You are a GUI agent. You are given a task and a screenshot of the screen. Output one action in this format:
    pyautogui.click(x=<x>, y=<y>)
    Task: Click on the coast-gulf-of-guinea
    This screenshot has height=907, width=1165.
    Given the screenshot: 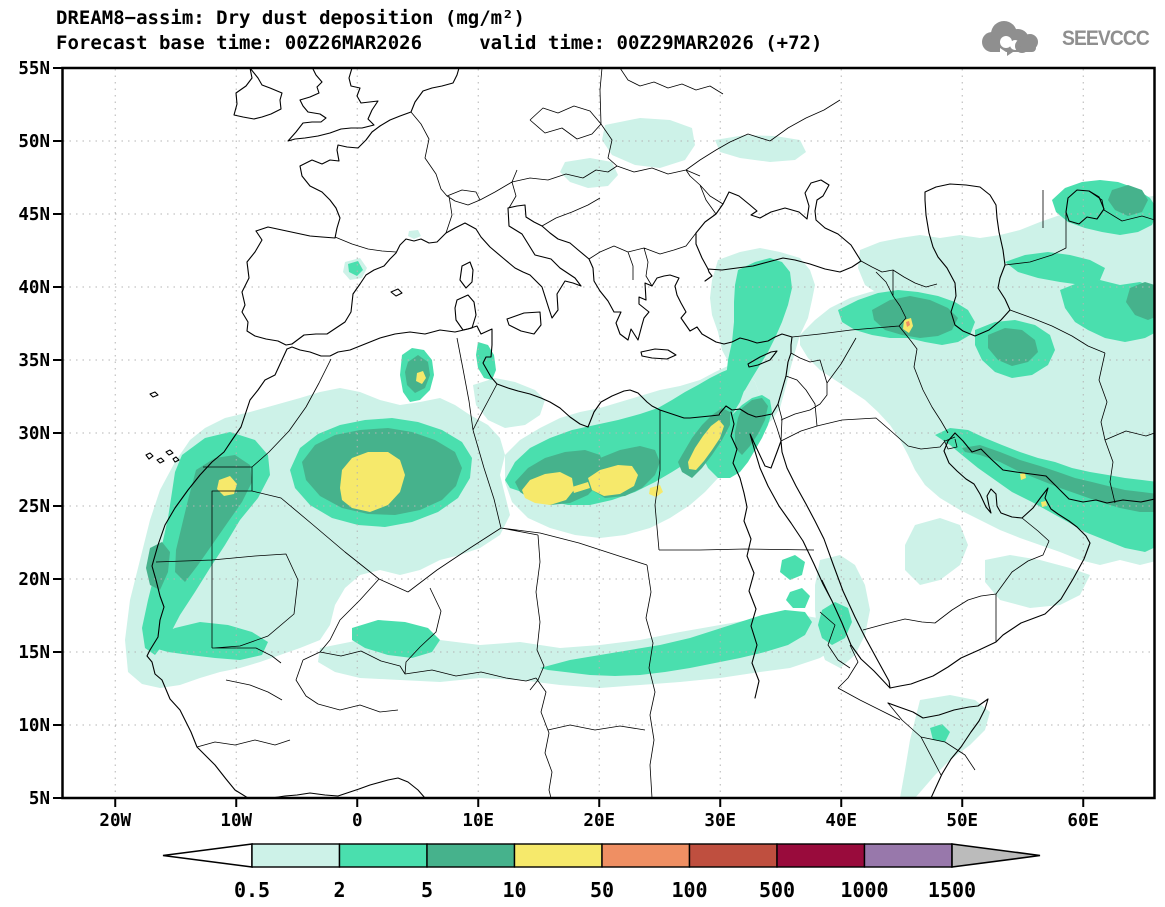 What is the action you would take?
    pyautogui.click(x=349, y=787)
    